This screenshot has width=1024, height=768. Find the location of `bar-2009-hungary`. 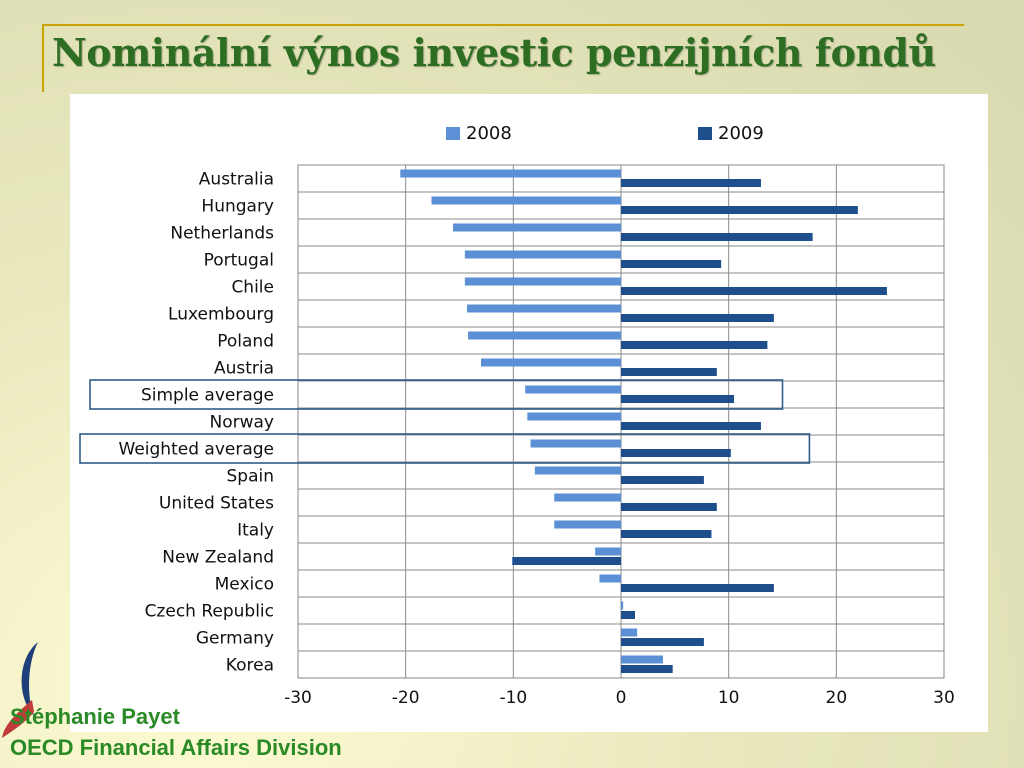

bar-2009-hungary is located at coordinates (739, 210).